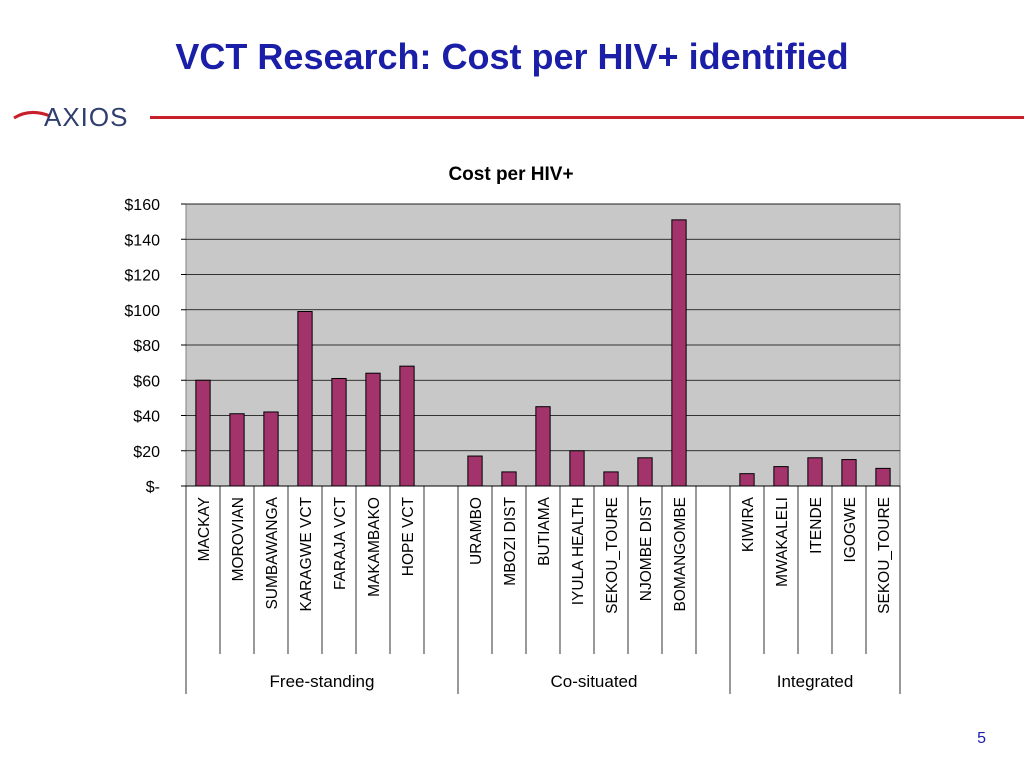  I want to click on y-tick-label: $20, so click(146, 452).